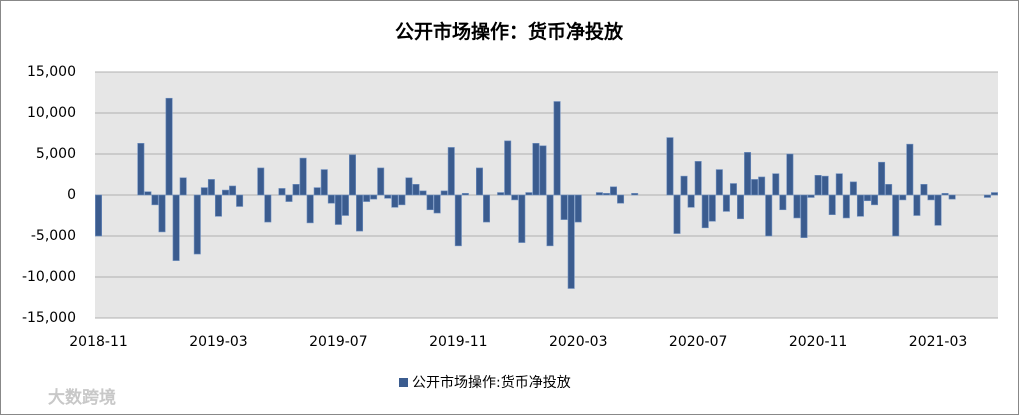  I want to click on x-tick-label: 2020-03, so click(578, 342).